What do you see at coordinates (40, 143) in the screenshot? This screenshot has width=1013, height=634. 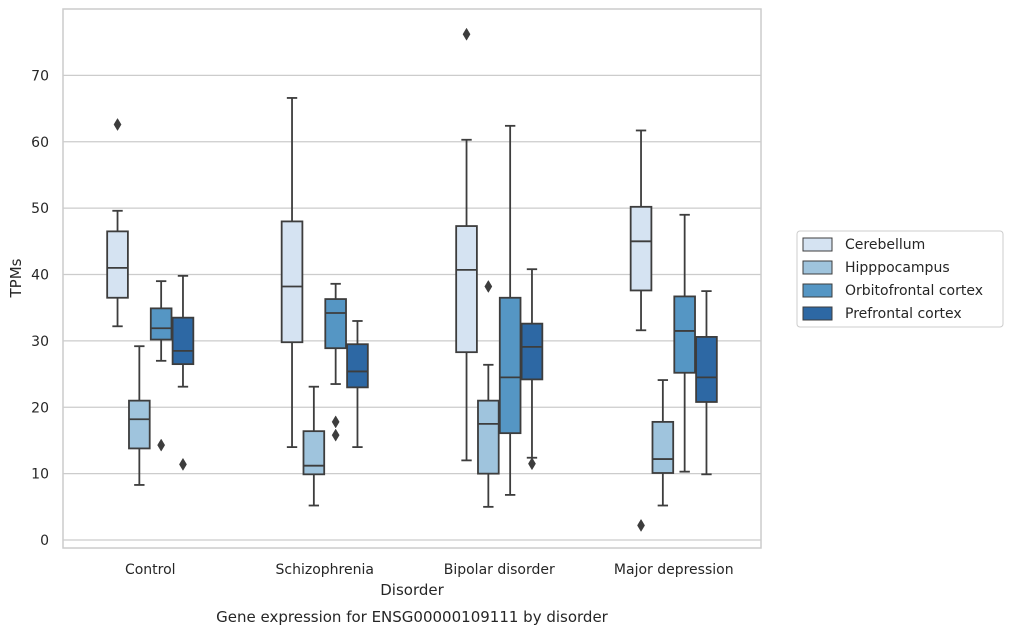 I see `y-tick-label: 60` at bounding box center [40, 143].